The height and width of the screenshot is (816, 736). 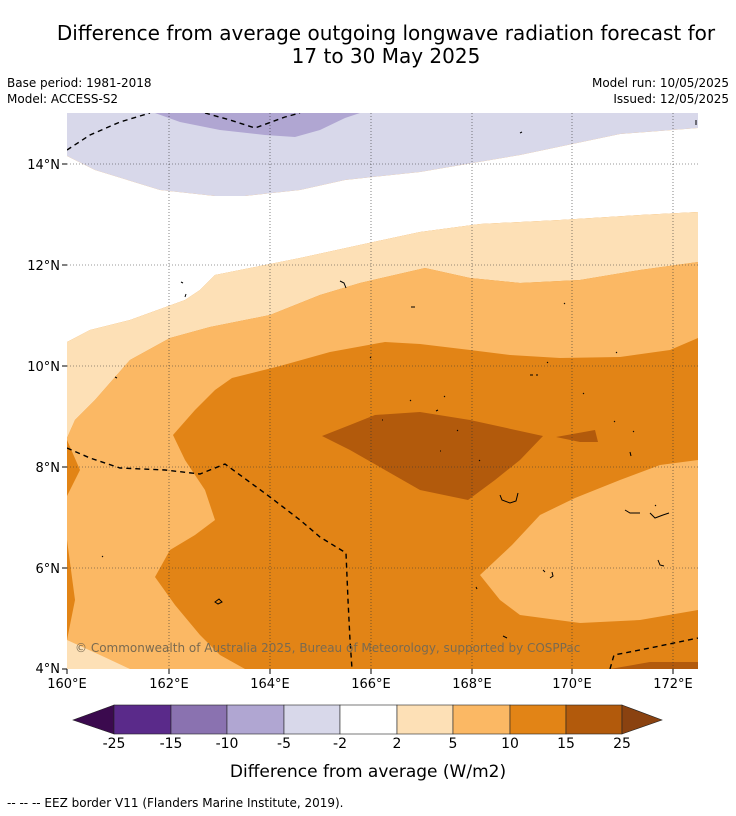 I want to click on lon-label-162: 162°E, so click(x=169, y=684).